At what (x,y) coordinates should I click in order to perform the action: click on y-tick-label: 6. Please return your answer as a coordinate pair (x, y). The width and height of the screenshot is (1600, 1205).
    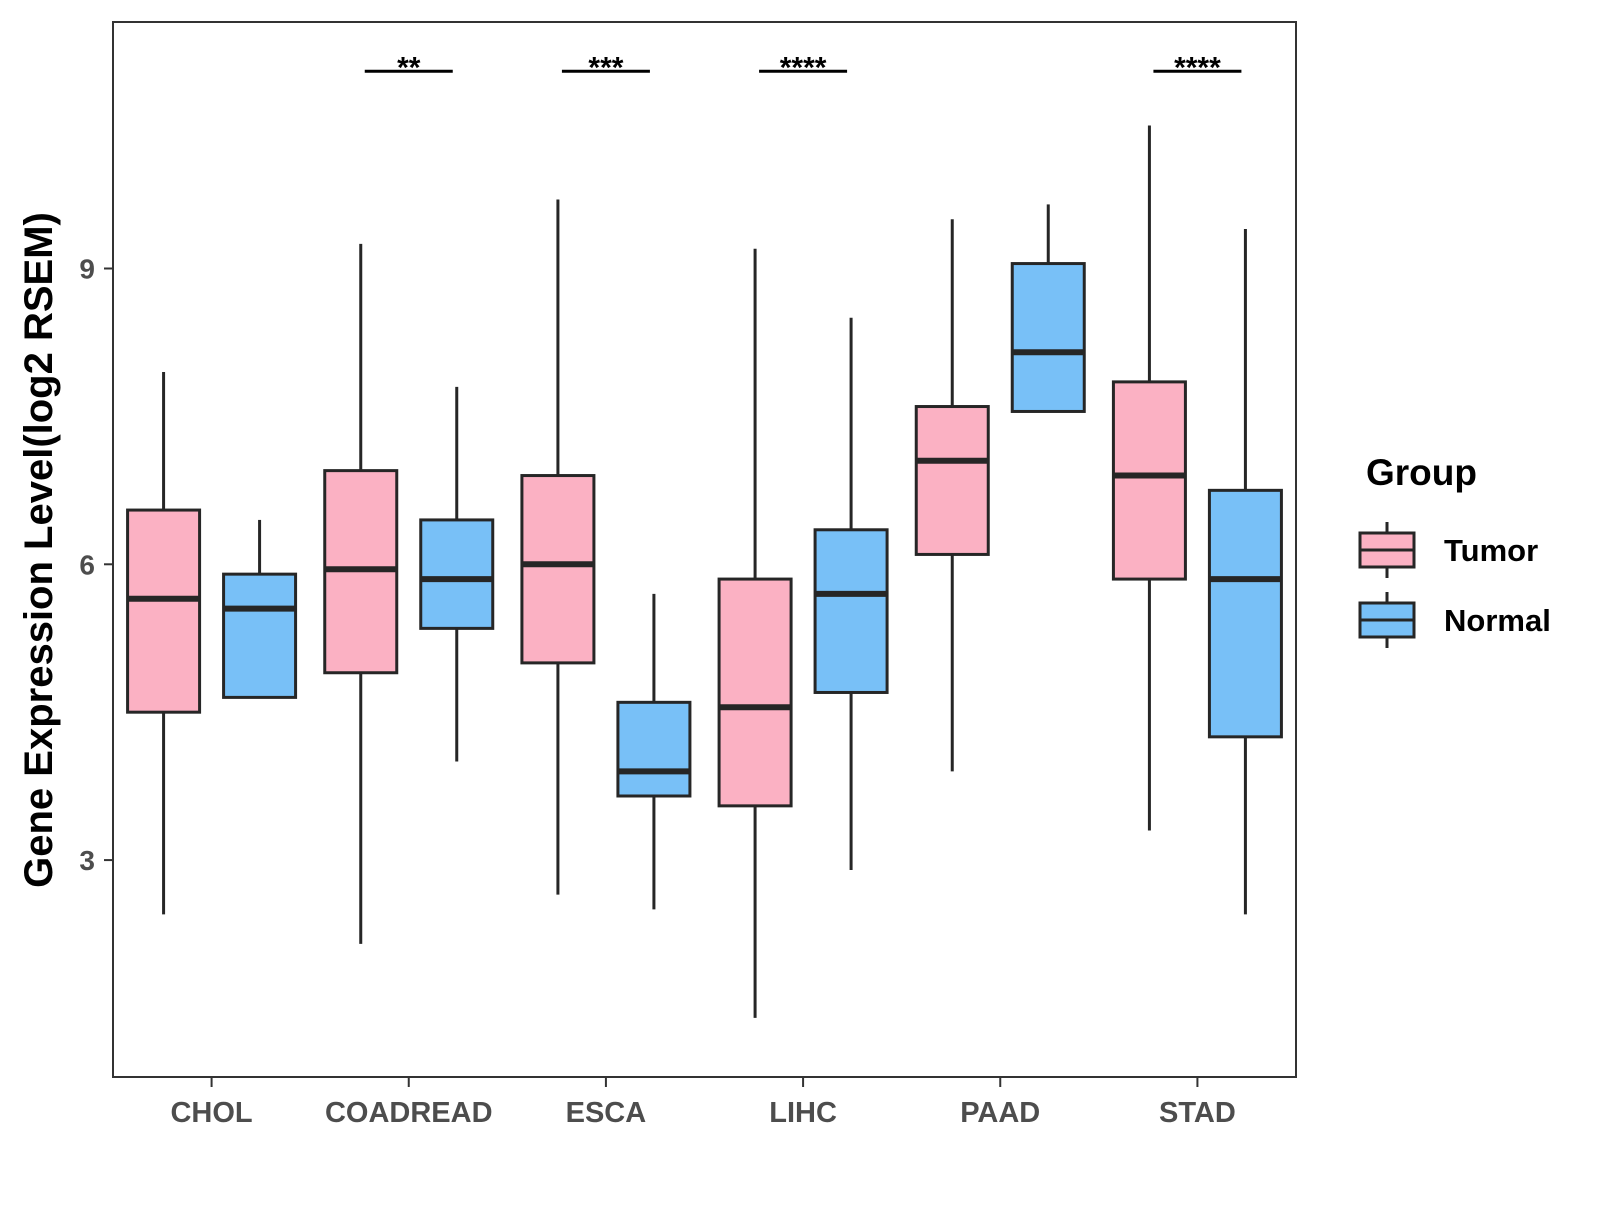
    Looking at the image, I should click on (87, 564).